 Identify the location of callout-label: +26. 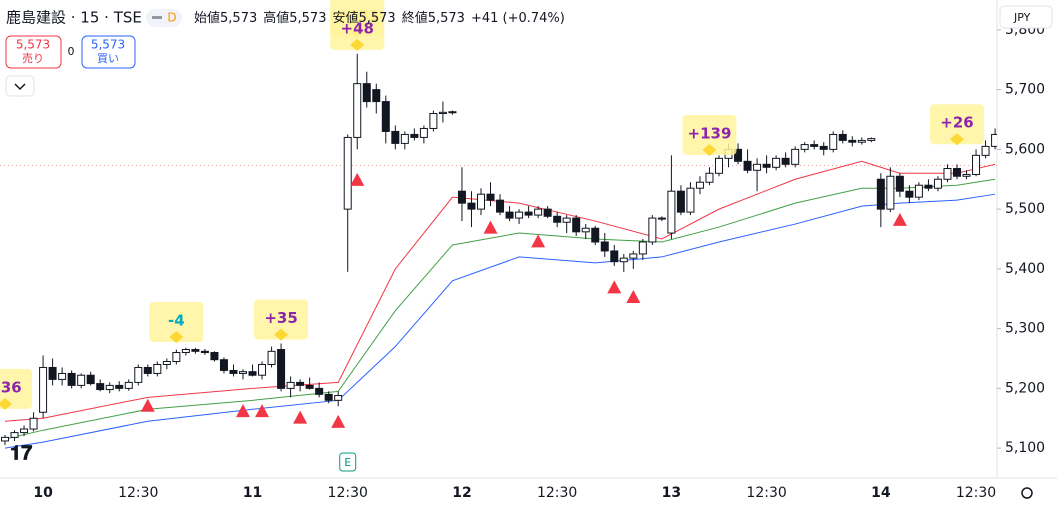
(956, 123).